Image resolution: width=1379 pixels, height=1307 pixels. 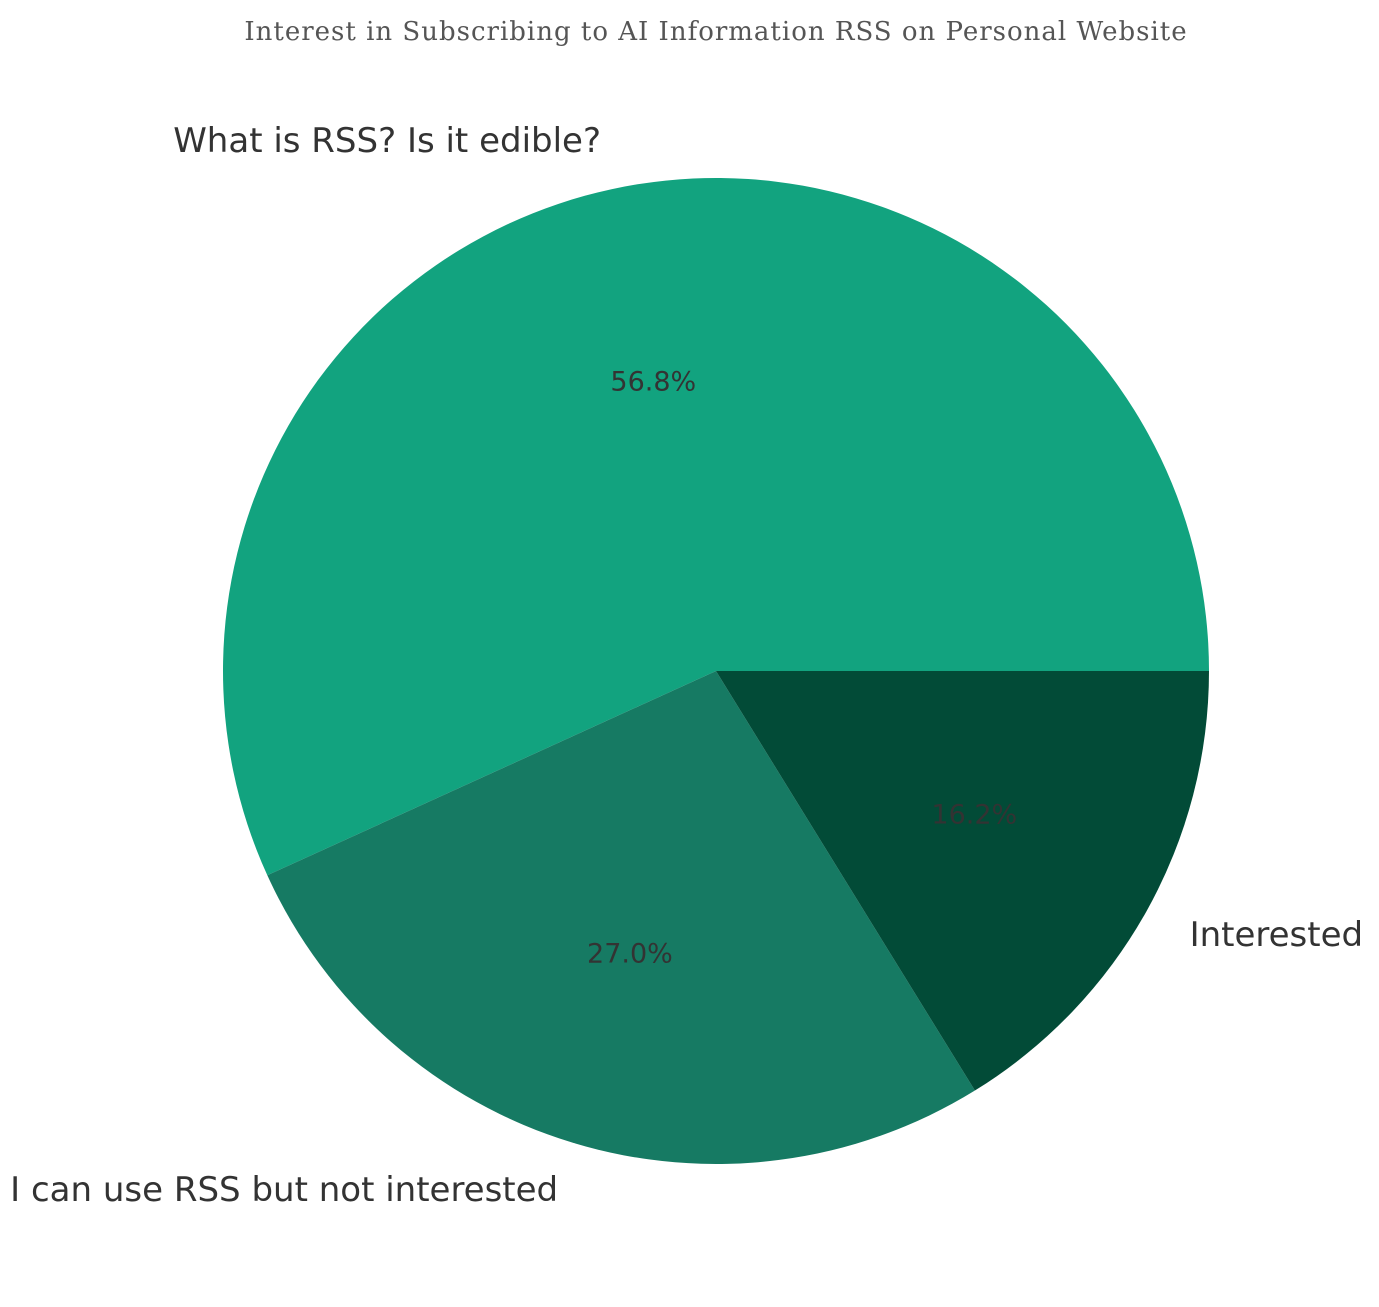 What do you see at coordinates (387, 141) in the screenshot?
I see `category-label-what-is-rss-is-it-edible: What is RSS? Is it edible?` at bounding box center [387, 141].